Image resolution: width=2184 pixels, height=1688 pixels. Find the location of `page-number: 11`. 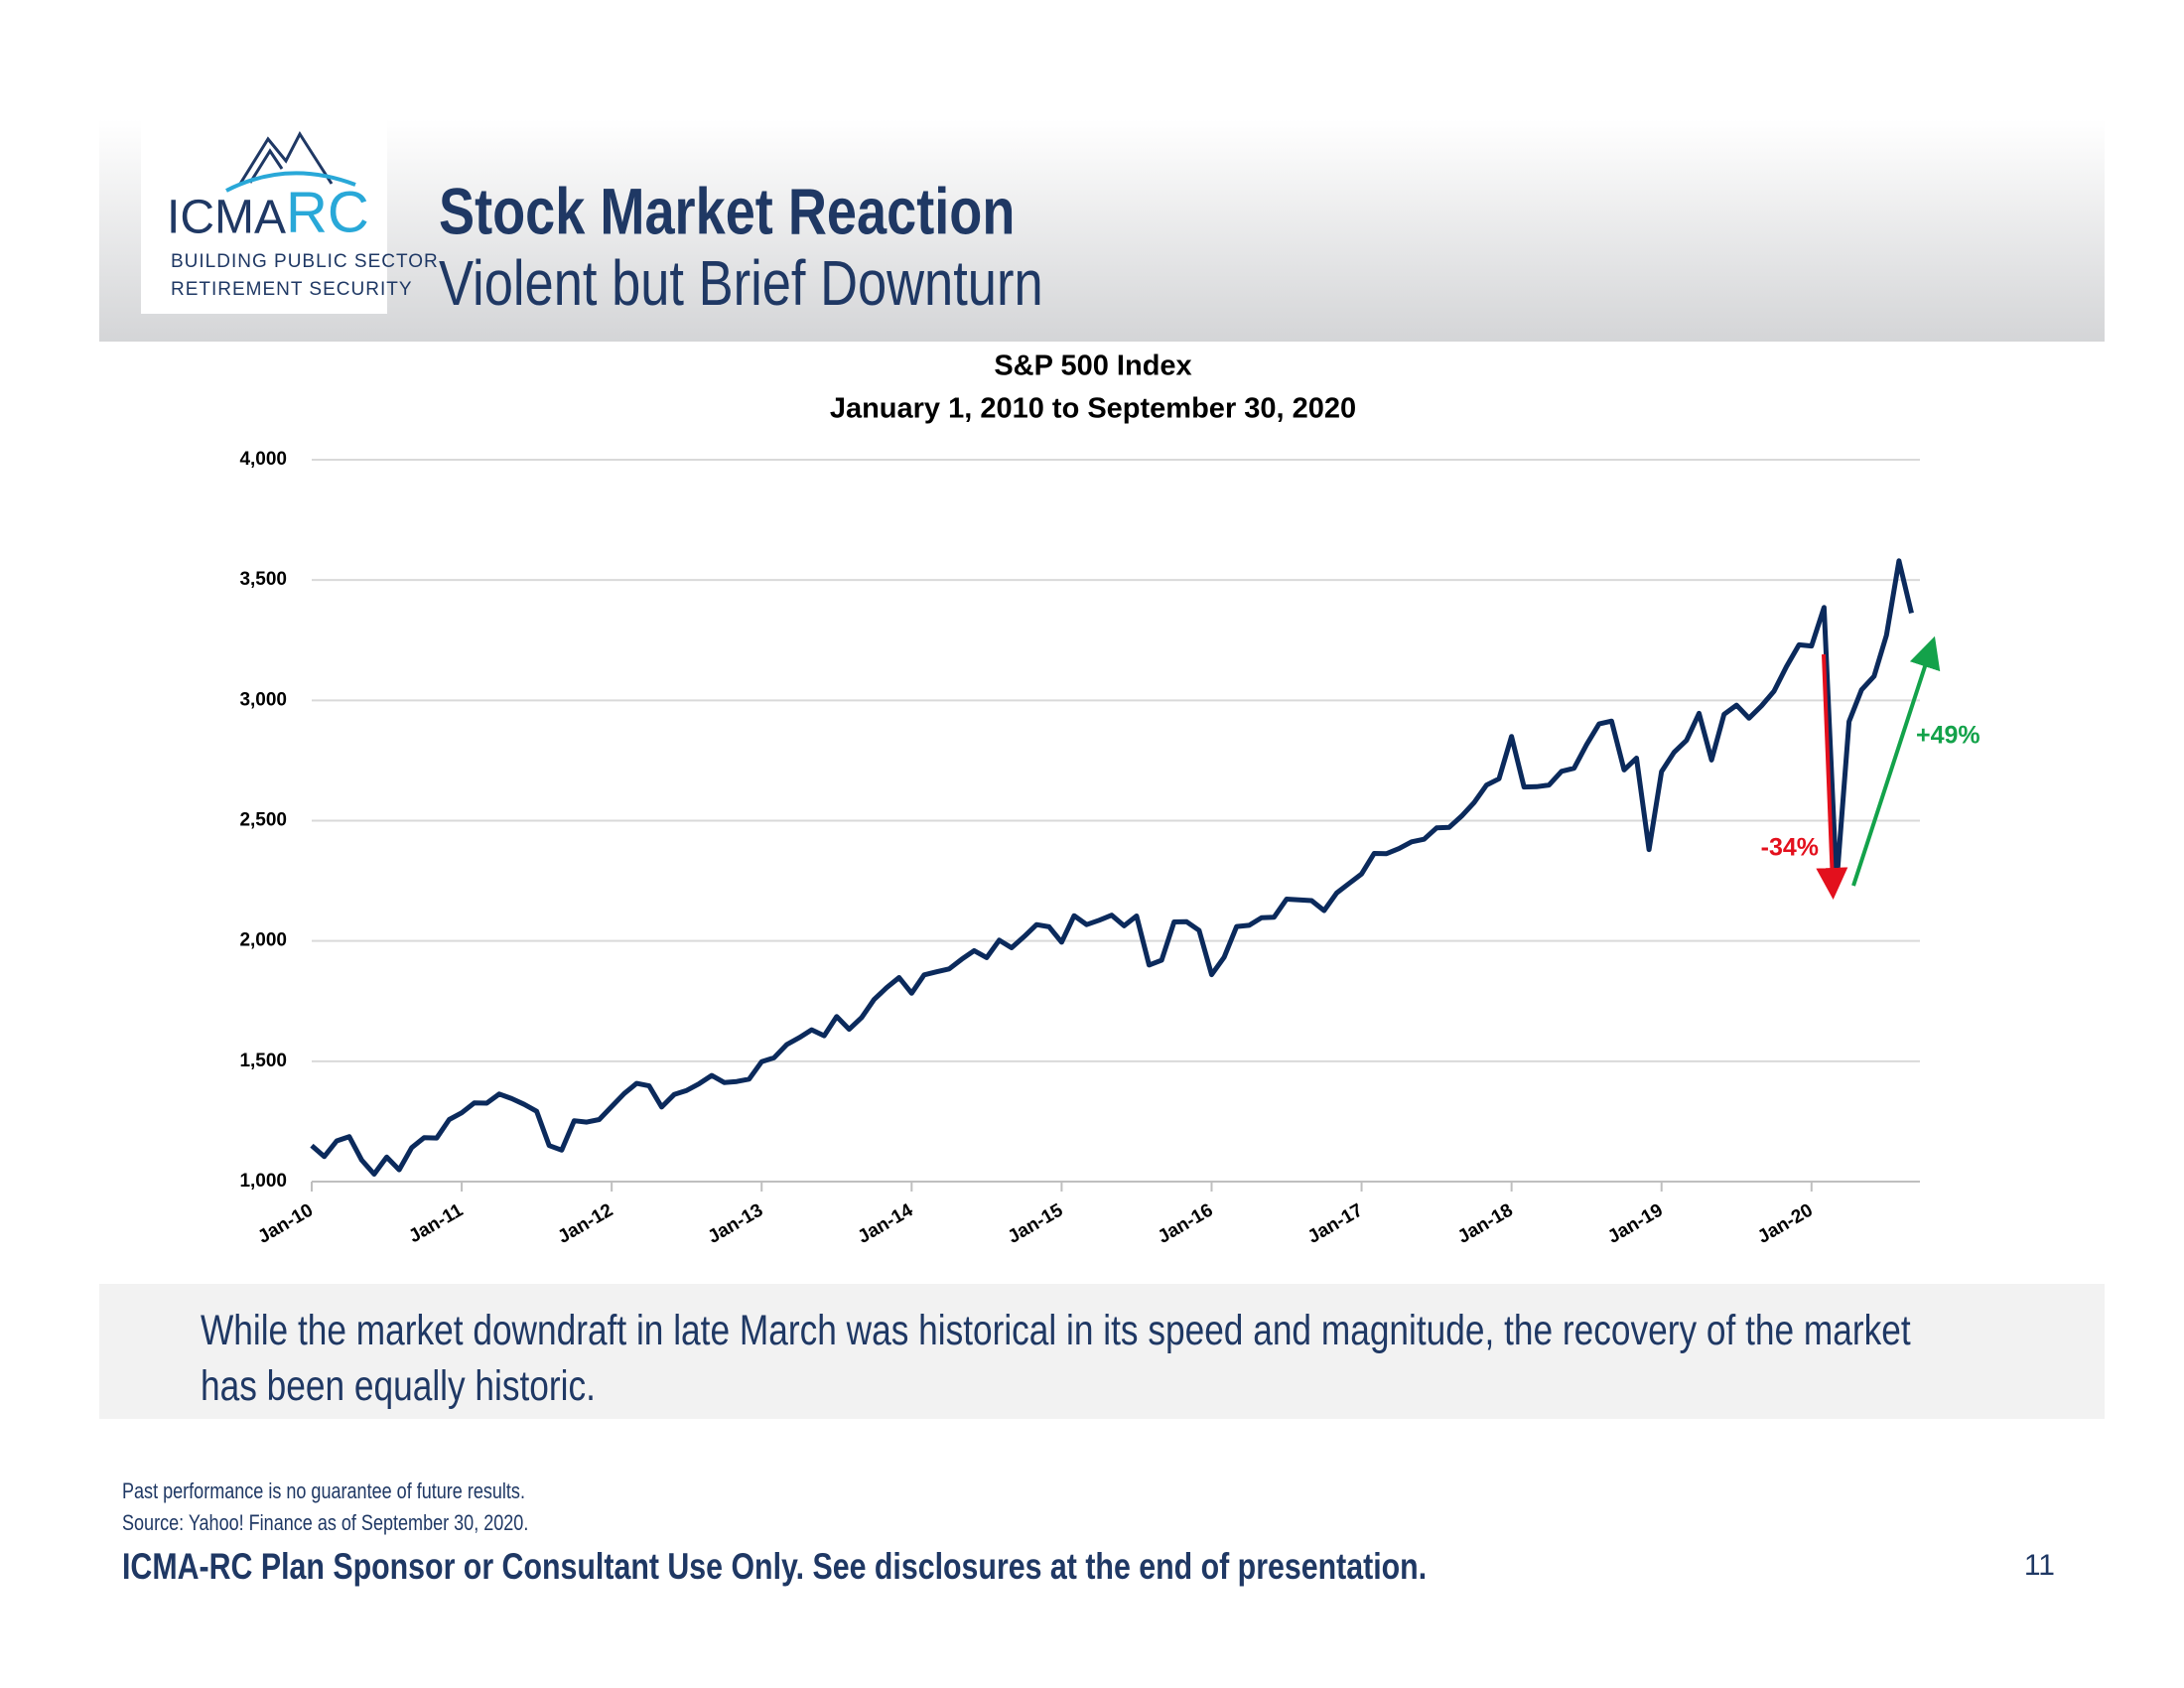

page-number: 11 is located at coordinates (2039, 1565).